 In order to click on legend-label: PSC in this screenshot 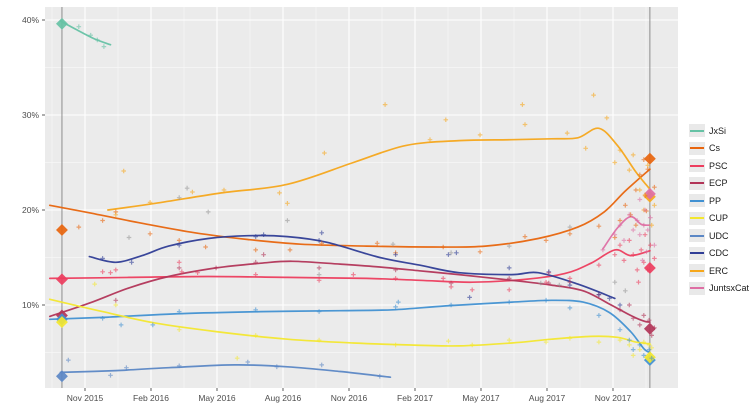, I will do `click(718, 165)`.